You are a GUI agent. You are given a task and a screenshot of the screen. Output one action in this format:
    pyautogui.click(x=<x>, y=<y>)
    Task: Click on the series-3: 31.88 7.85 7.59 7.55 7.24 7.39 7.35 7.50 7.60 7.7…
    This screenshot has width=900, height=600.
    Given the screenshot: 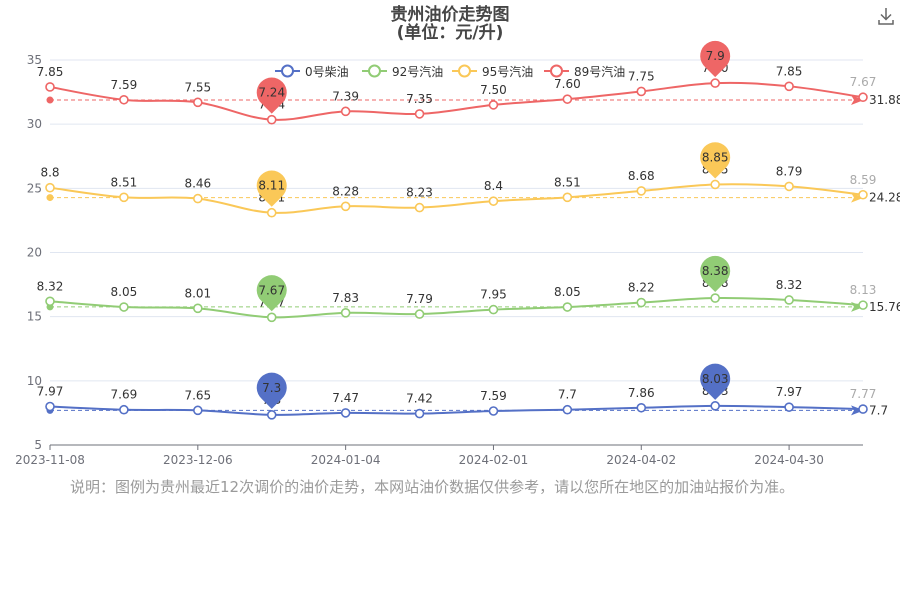 What is the action you would take?
    pyautogui.click(x=468, y=93)
    